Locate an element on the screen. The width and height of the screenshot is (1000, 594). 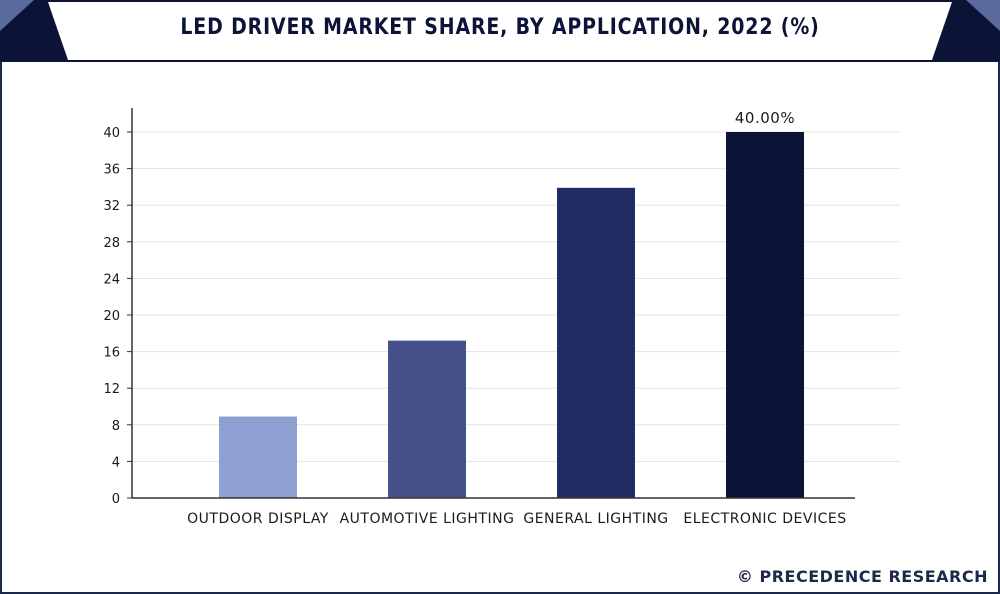
brand-watermark: © PRECEDENCE RESEARCH is located at coordinates (862, 576).